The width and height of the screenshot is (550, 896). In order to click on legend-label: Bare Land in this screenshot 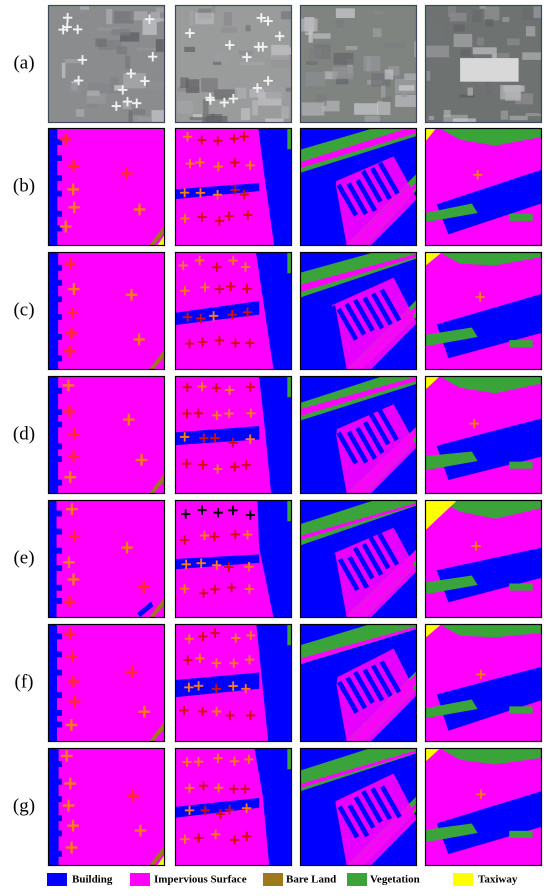, I will do `click(311, 880)`.